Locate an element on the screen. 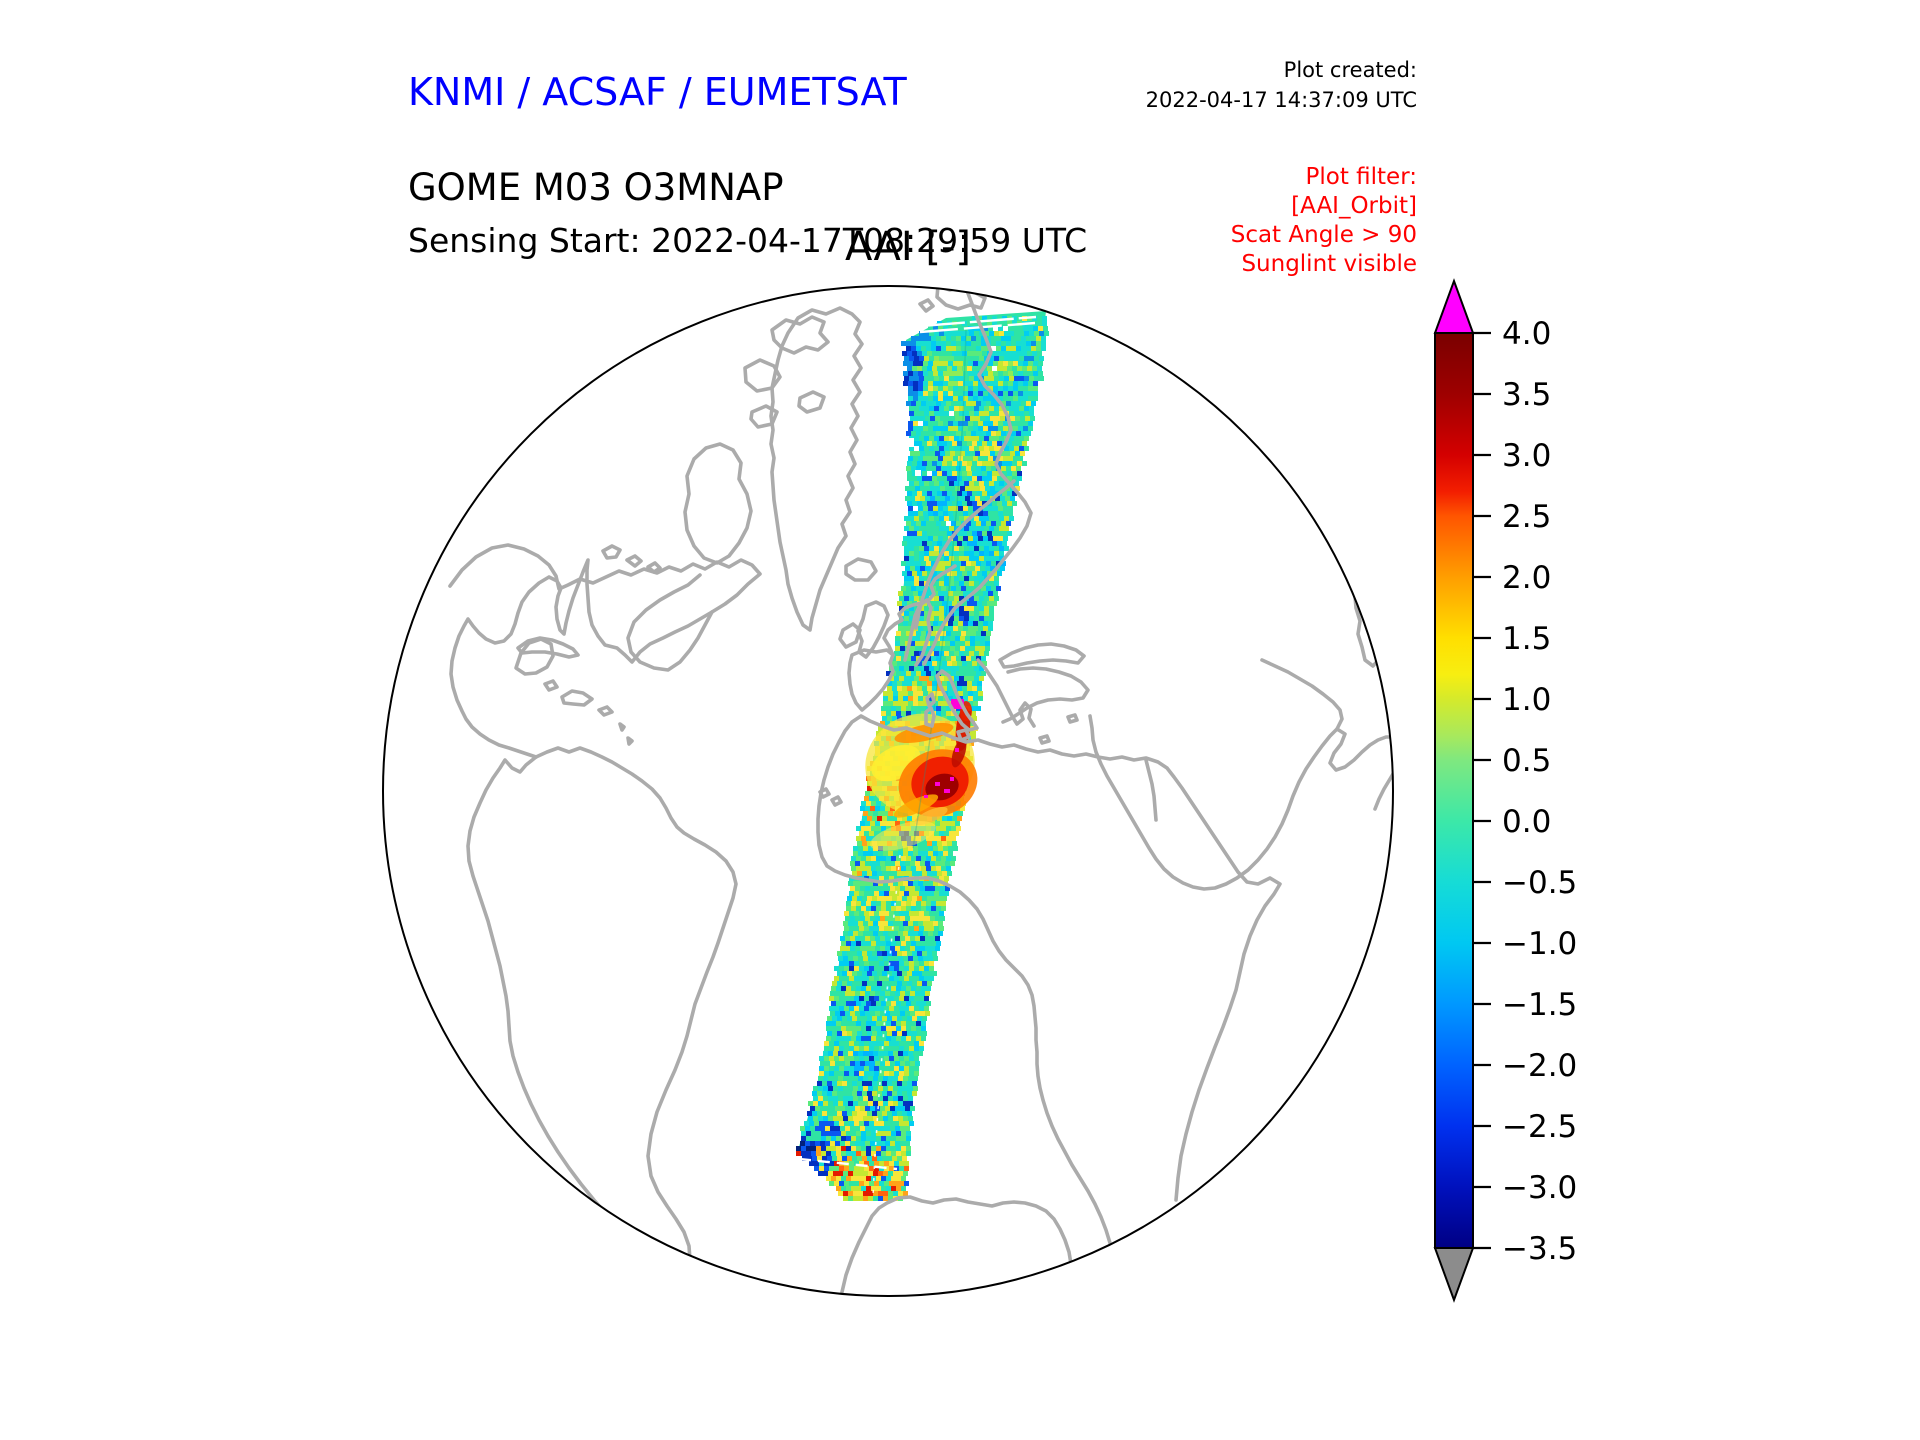  colorbar-tick-label: 3.5 is located at coordinates (1526, 395).